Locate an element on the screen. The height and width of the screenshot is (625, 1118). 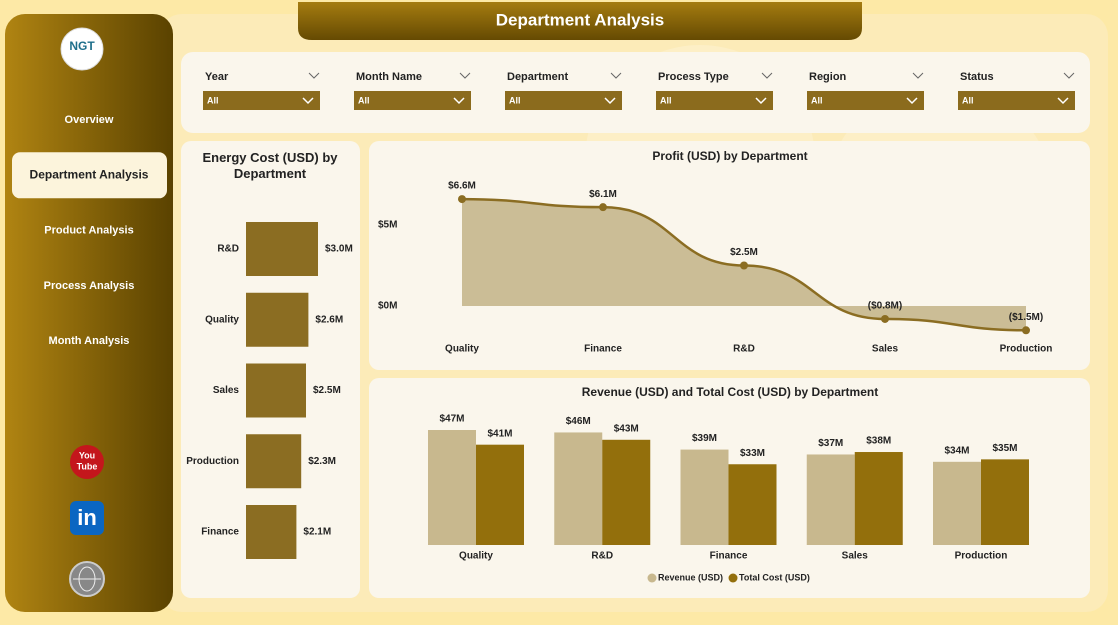
value-label: $3.0M is located at coordinates (339, 249).